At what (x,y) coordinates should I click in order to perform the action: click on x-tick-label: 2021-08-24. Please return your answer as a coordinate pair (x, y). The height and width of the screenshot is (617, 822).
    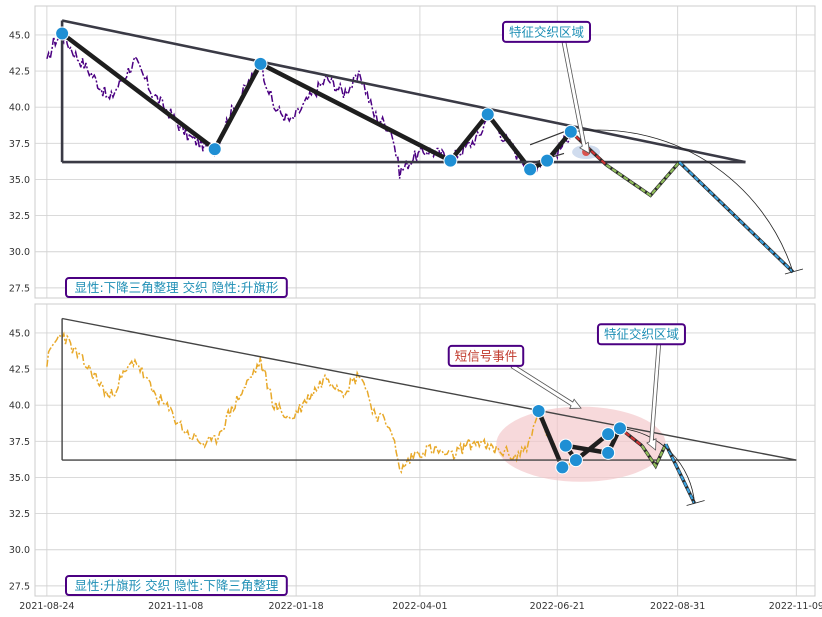
    Looking at the image, I should click on (46, 606).